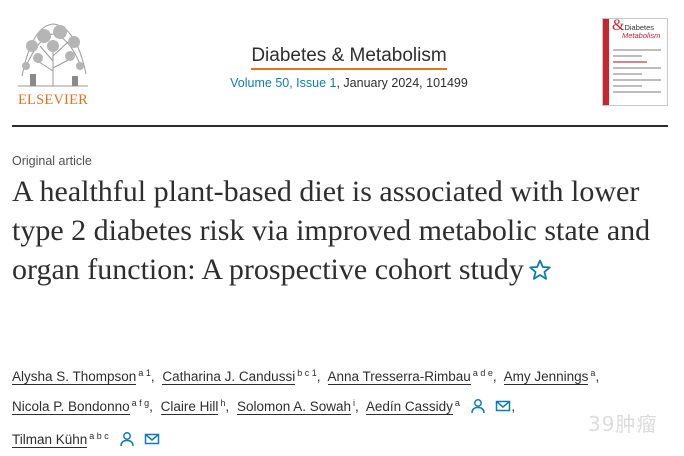 This screenshot has height=456, width=684. I want to click on author-link: Alysha S. Thompson, so click(74, 377).